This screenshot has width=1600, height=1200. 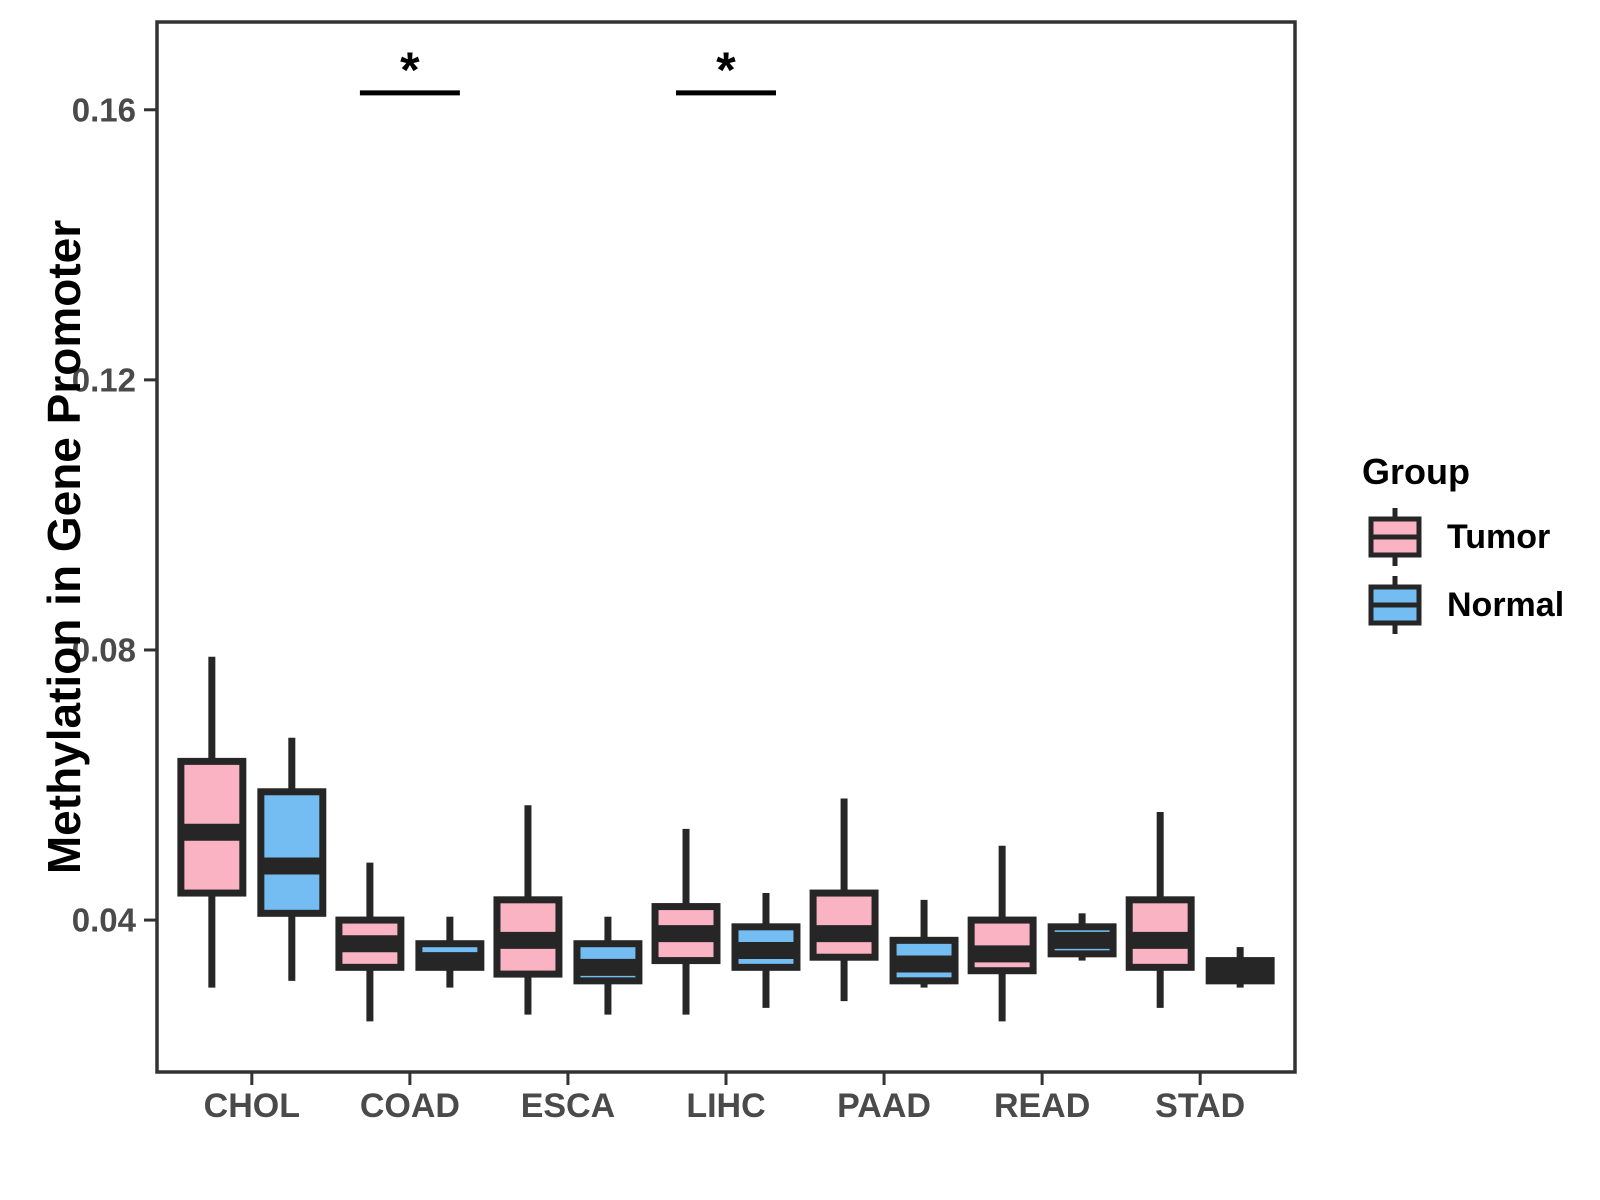 What do you see at coordinates (528, 937) in the screenshot?
I see `box-tumor-ESCA` at bounding box center [528, 937].